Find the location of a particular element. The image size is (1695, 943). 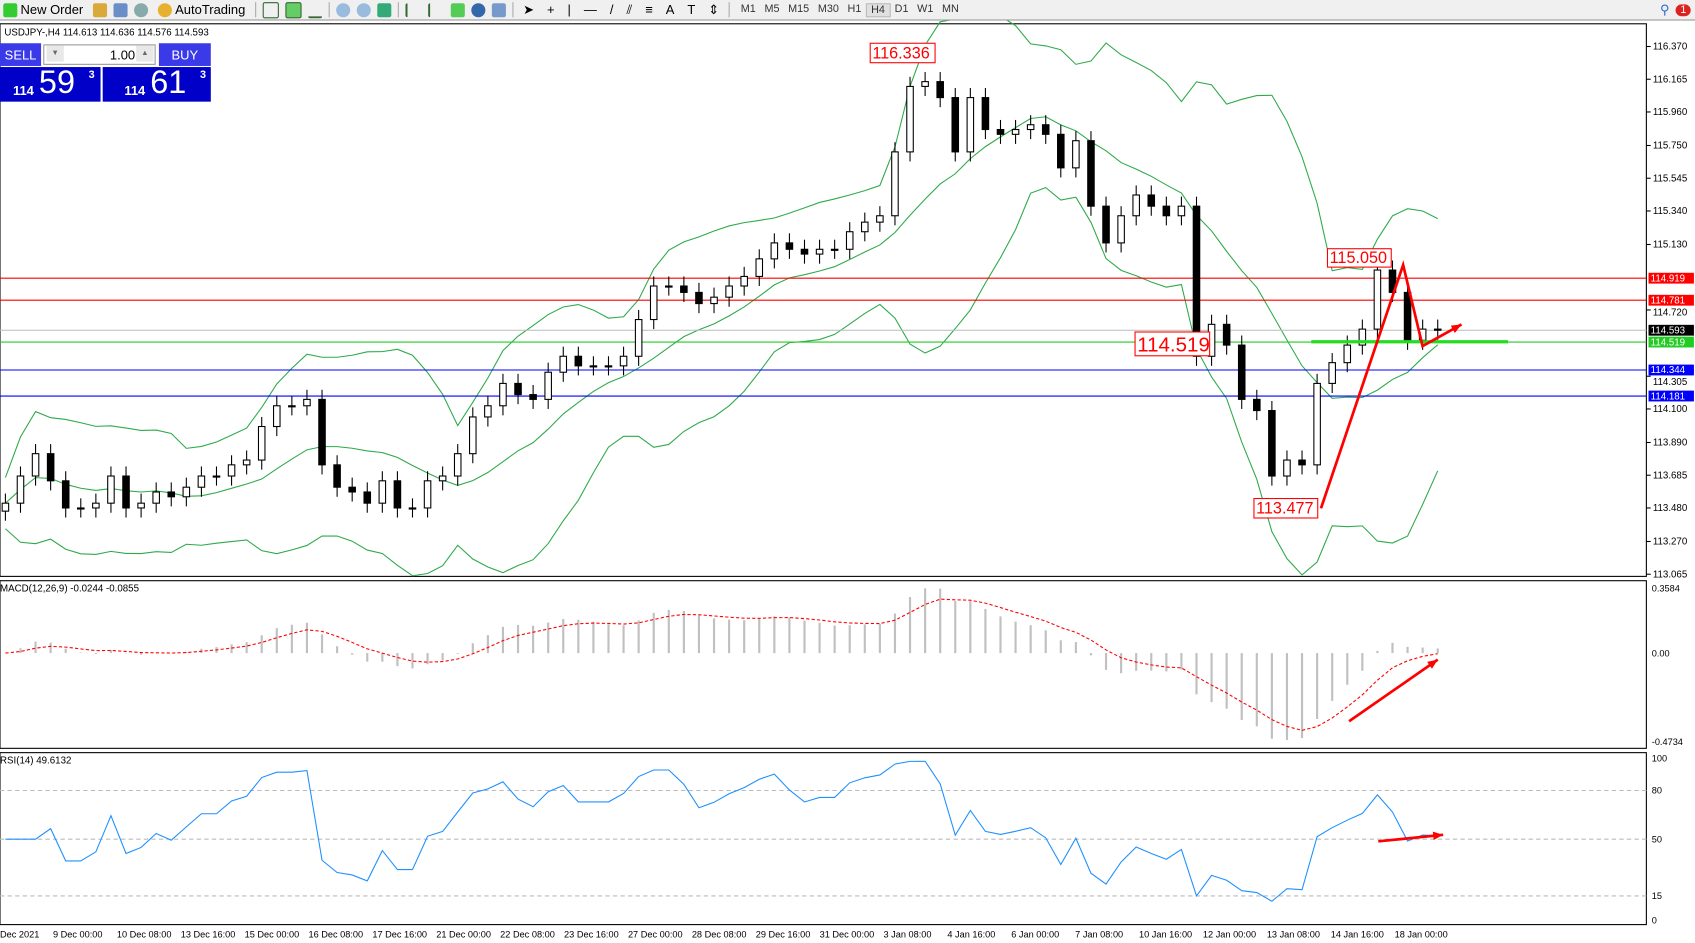

sell-price: 114 59 3 is located at coordinates (50, 83).